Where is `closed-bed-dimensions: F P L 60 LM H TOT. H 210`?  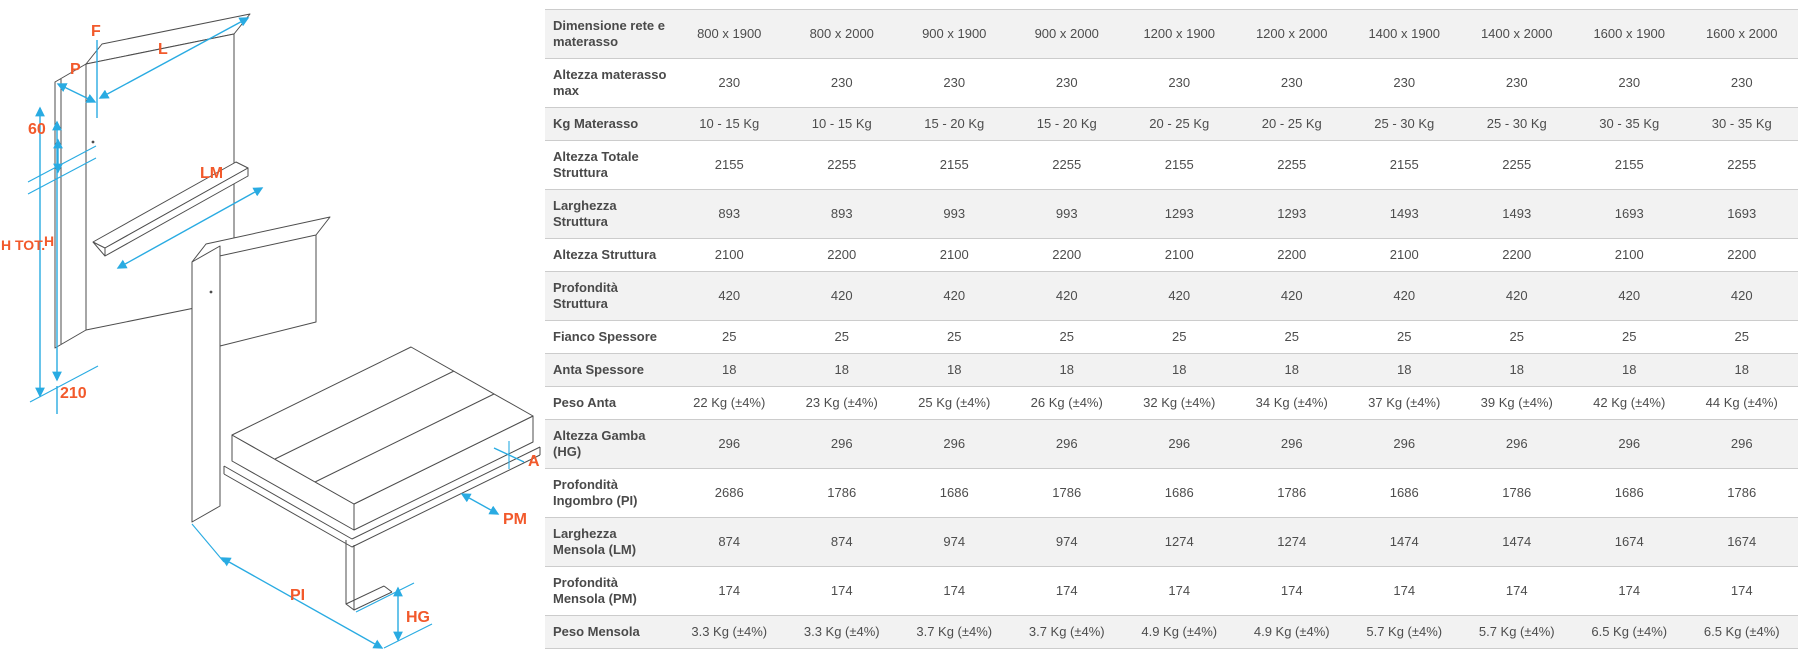
closed-bed-dimensions: F P L 60 LM H TOT. H 210 is located at coordinates (132, 215).